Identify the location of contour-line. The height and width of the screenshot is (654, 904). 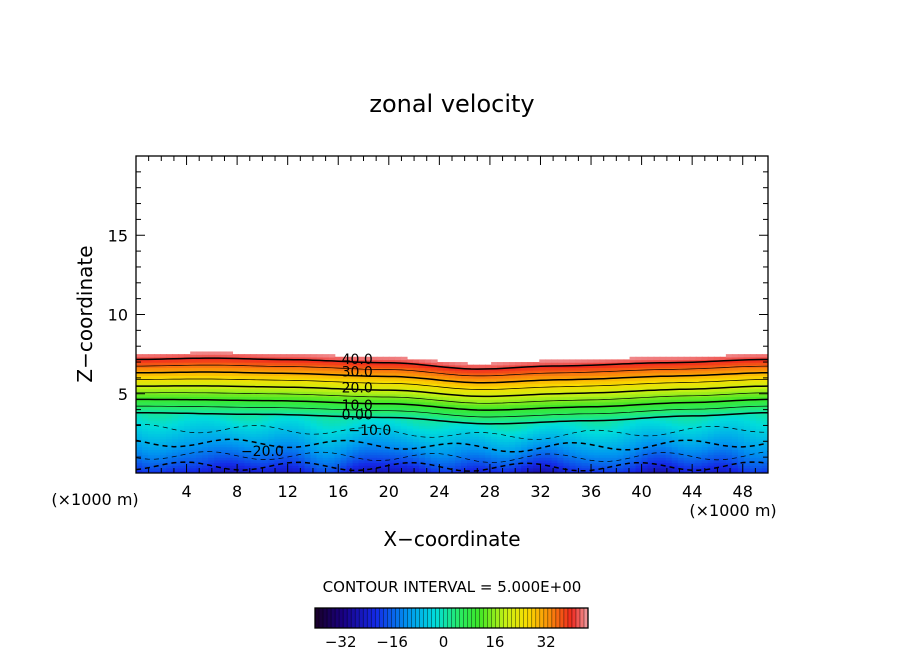
(452, 457).